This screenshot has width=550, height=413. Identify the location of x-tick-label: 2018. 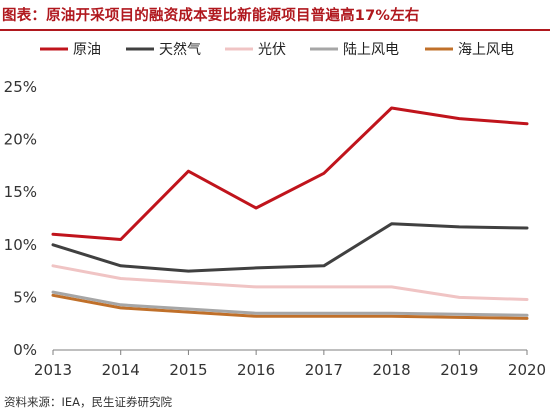
(391, 370).